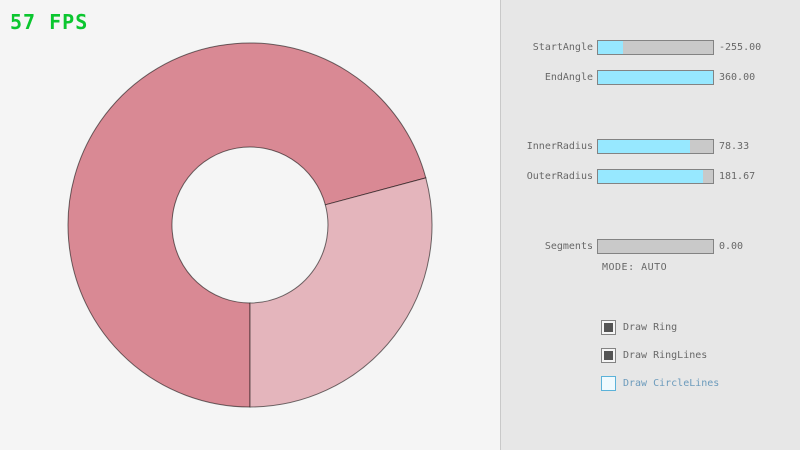 This screenshot has height=450, width=800. I want to click on slider-row-start-angle: StartAngle -255.00, so click(650, 47).